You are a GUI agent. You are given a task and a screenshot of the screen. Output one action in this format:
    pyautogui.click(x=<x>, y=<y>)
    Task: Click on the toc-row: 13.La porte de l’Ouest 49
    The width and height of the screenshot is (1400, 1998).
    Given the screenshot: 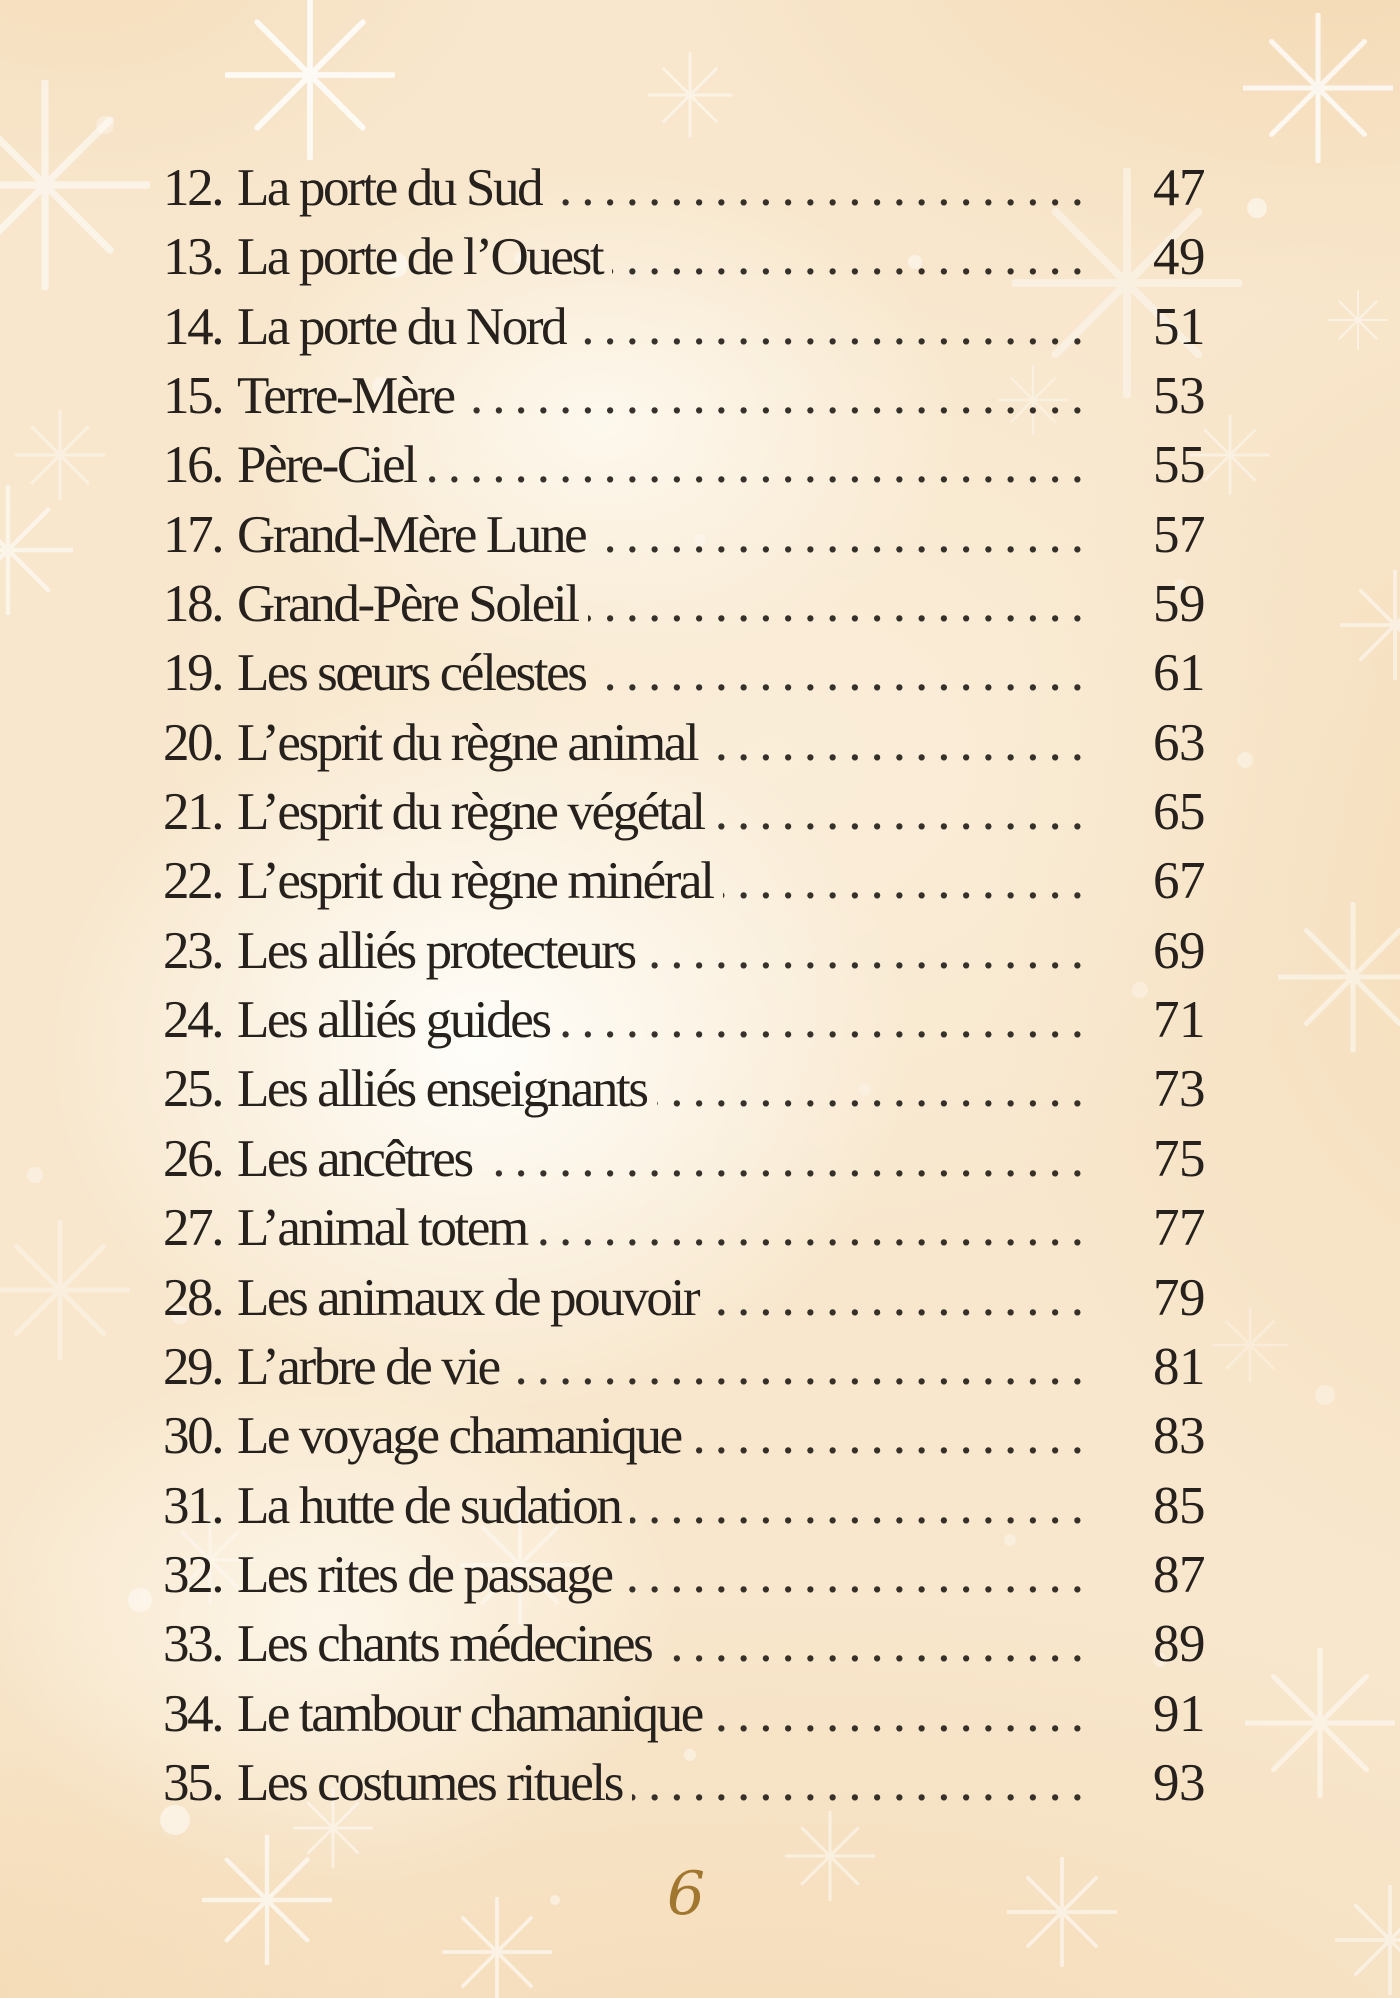 What is the action you would take?
    pyautogui.click(x=684, y=257)
    